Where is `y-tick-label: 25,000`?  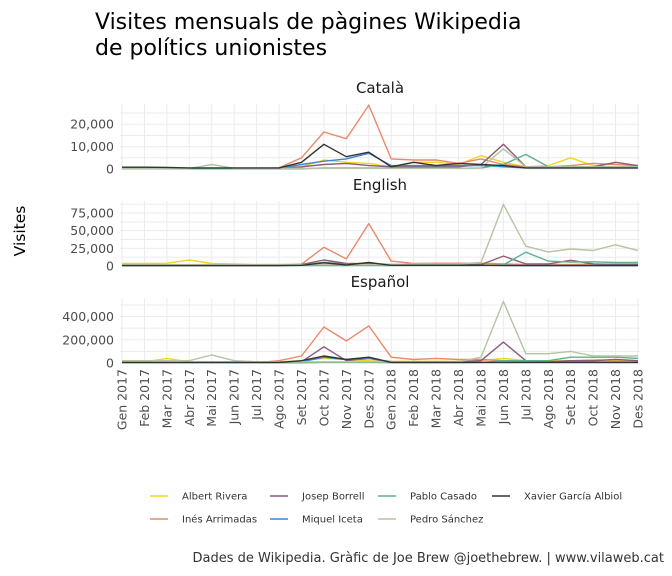 y-tick-label: 25,000 is located at coordinates (92, 248).